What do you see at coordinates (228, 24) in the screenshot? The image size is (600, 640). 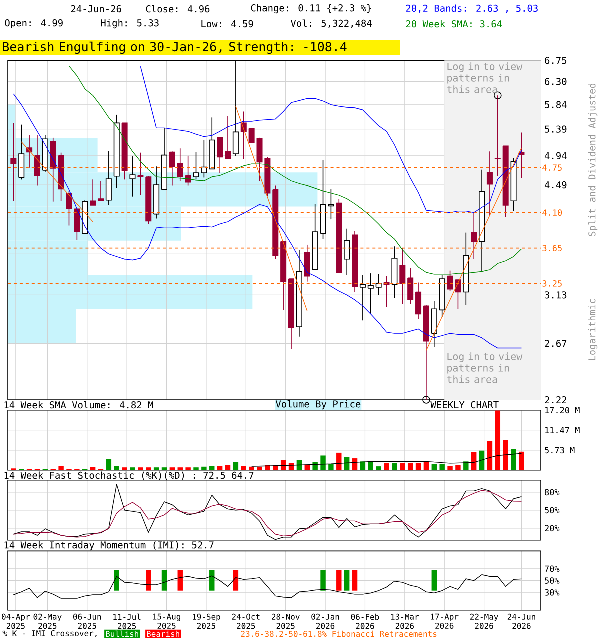 I see `text: Low: 4.59` at bounding box center [228, 24].